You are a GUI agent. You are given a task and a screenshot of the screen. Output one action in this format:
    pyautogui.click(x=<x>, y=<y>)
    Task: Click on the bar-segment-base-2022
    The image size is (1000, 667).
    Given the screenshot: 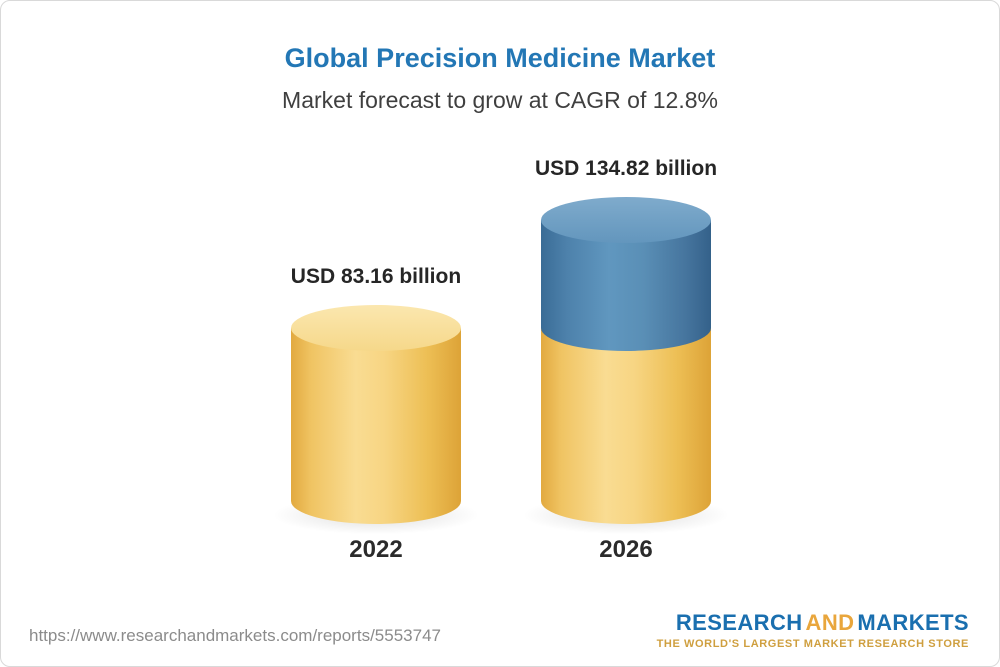 What is the action you would take?
    pyautogui.click(x=376, y=425)
    